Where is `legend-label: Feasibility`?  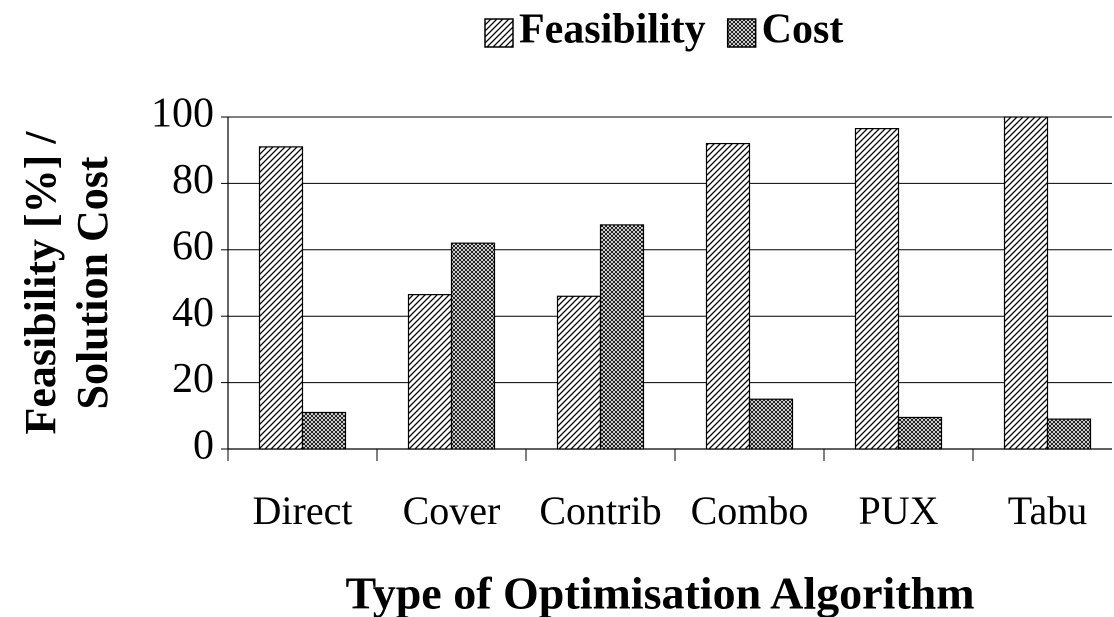
legend-label: Feasibility is located at coordinates (612, 30).